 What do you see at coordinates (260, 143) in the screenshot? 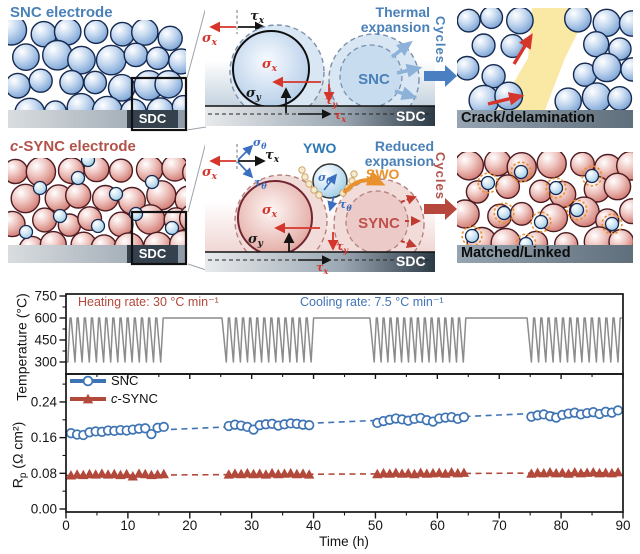
I see `sigma-theta-label: σθ` at bounding box center [260, 143].